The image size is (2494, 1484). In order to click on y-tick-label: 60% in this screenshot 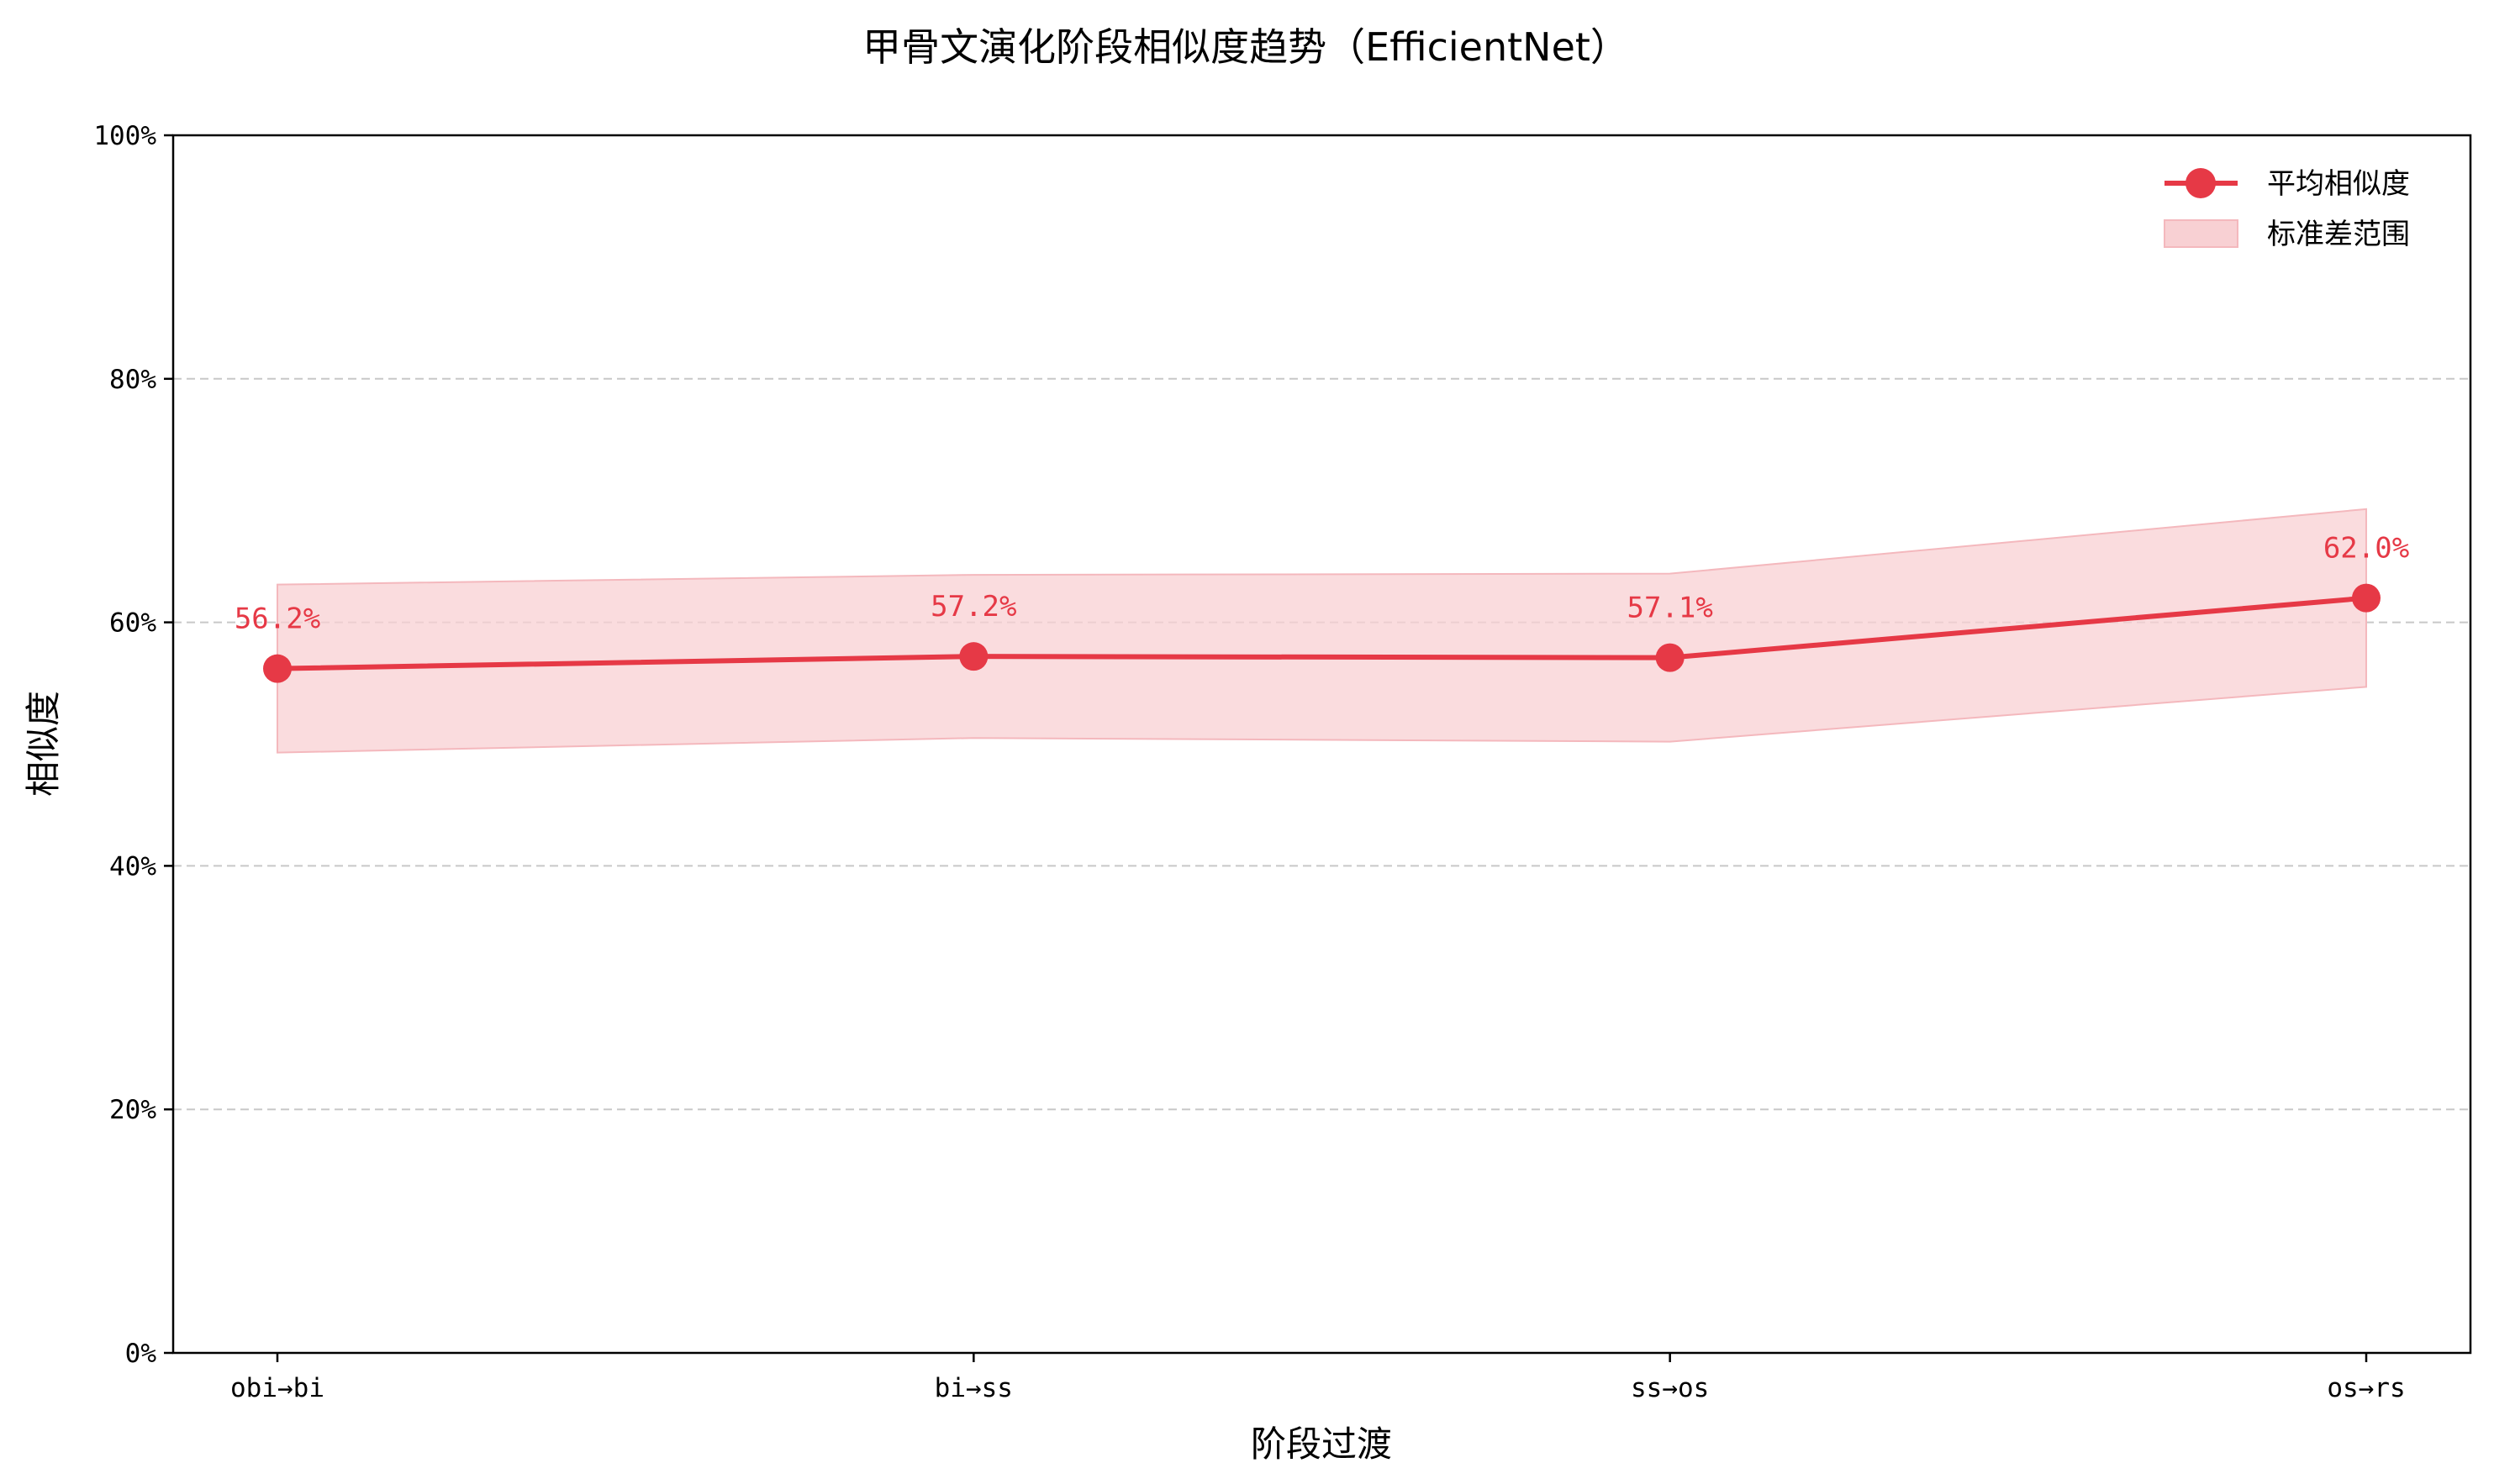, I will do `click(132, 623)`.